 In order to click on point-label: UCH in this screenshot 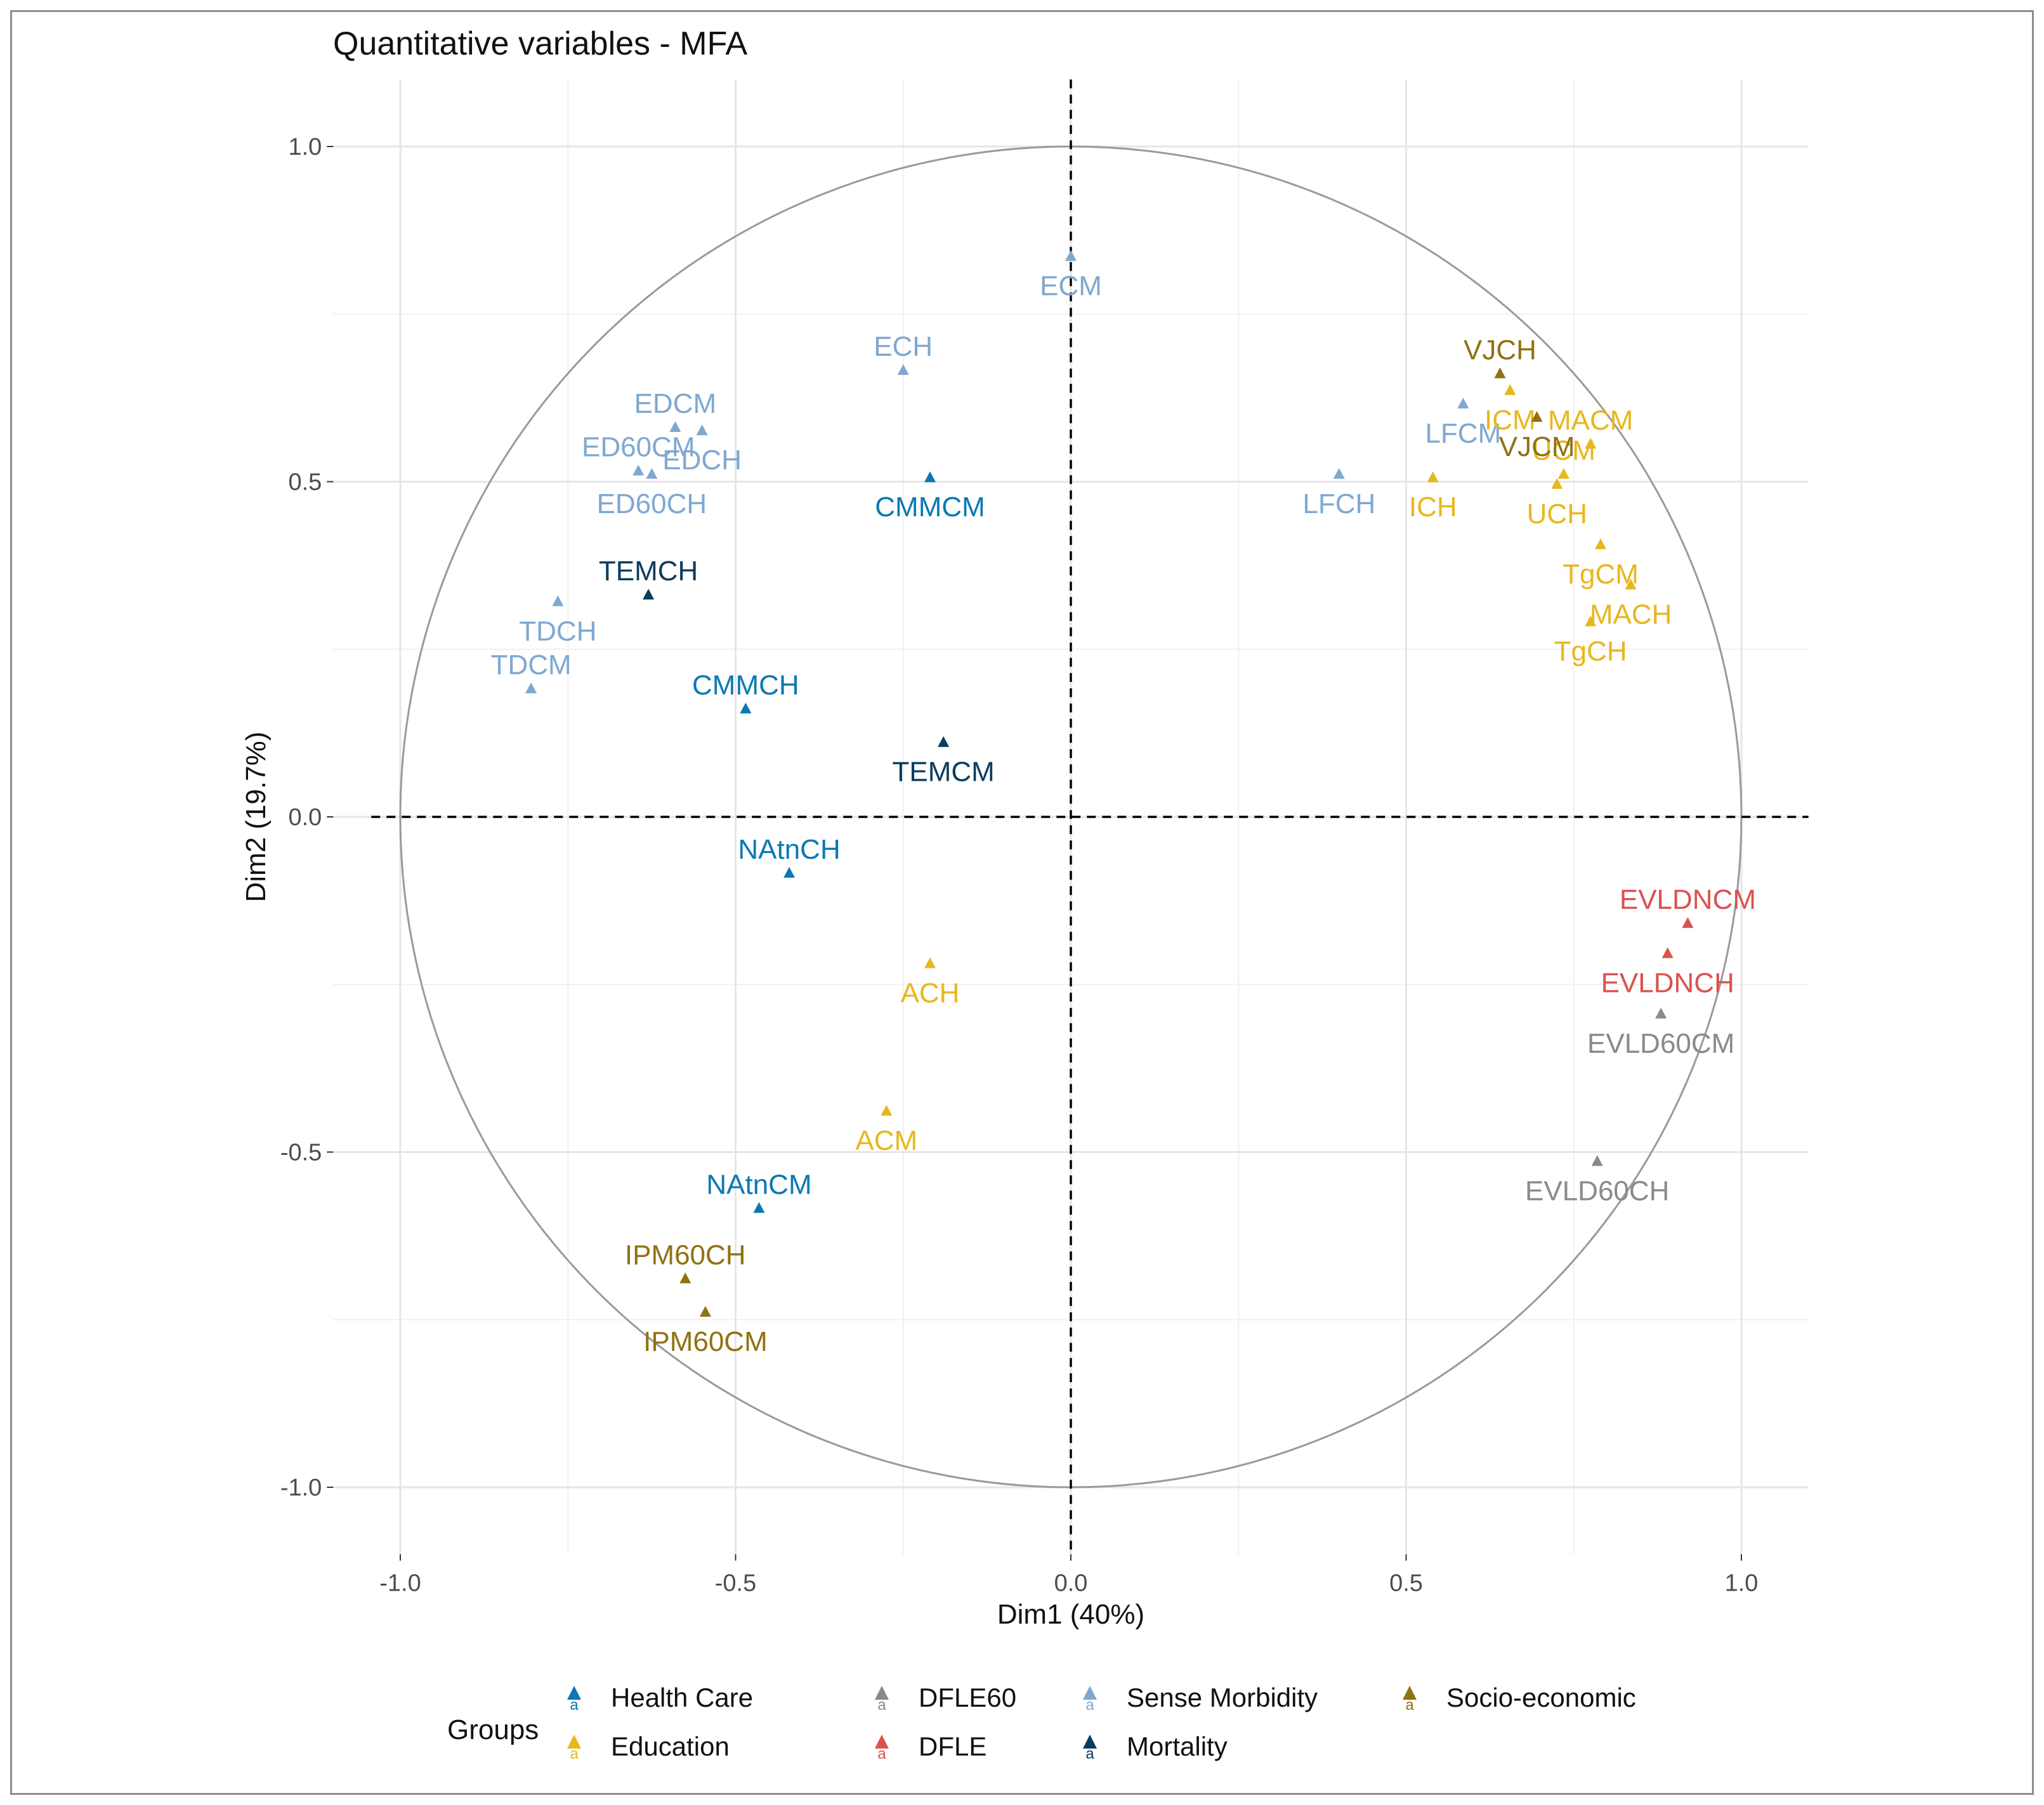, I will do `click(1557, 514)`.